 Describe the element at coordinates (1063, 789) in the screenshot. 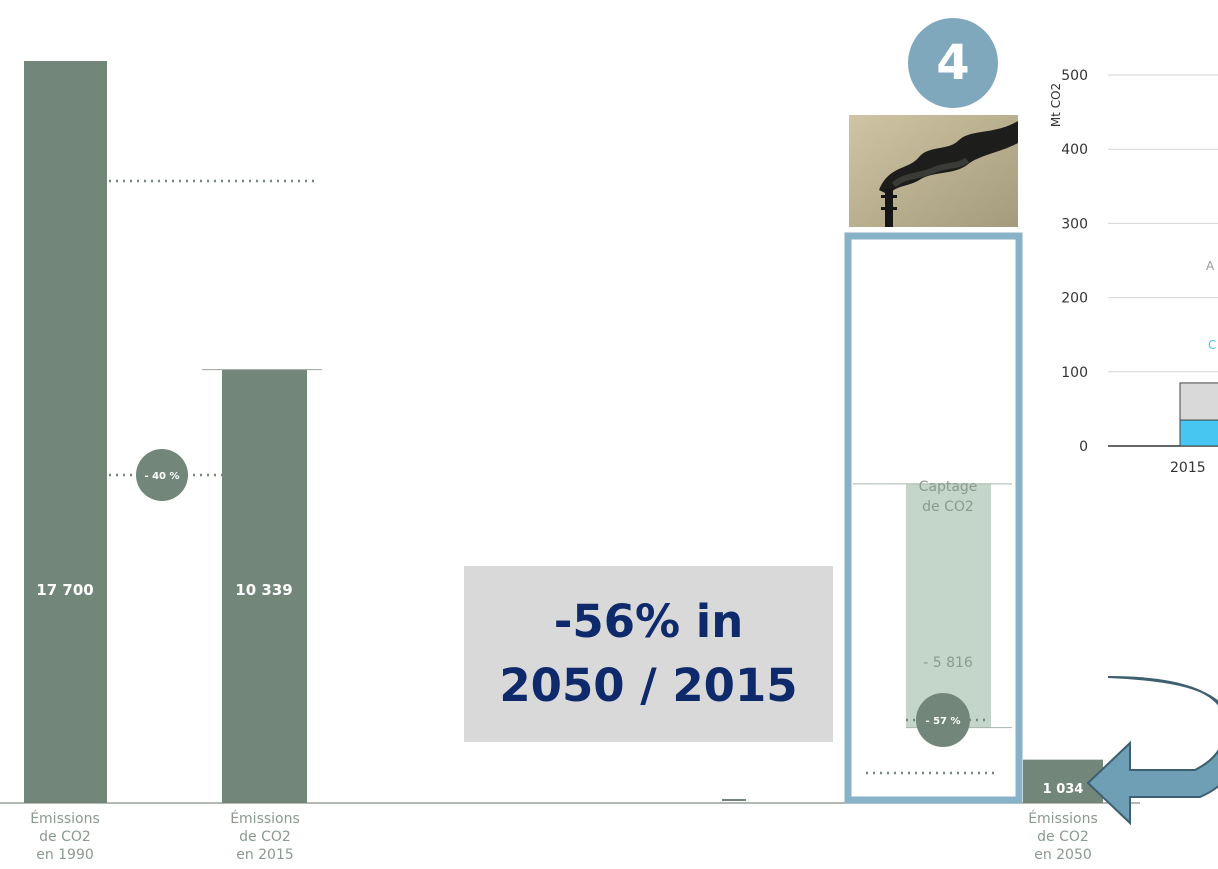

I see `bar-2050-value: 1 034` at that location.